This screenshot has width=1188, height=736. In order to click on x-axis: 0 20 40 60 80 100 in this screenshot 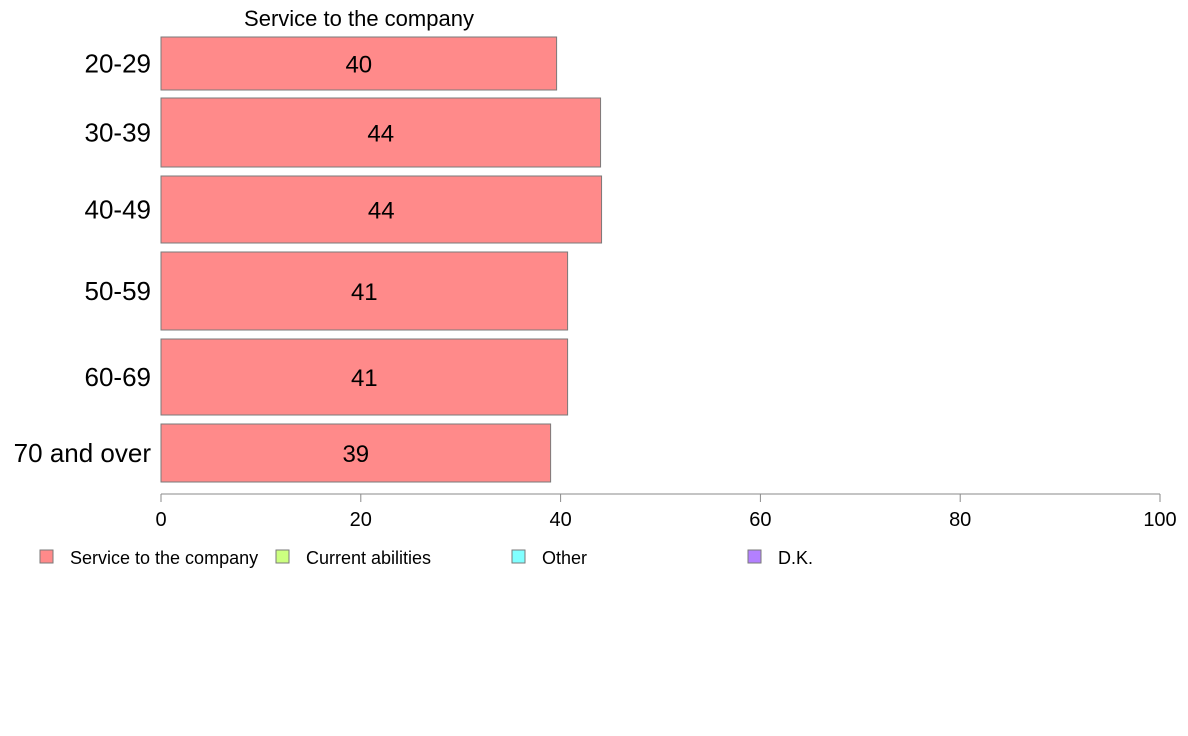, I will do `click(666, 512)`.